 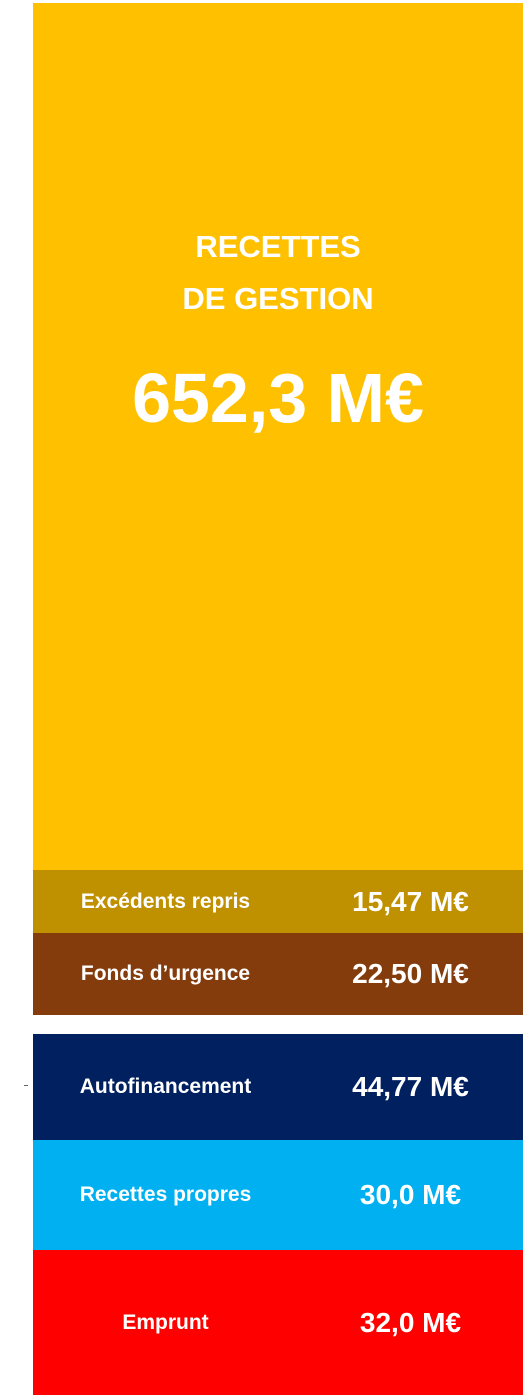 I want to click on block-label: Excédents repris, so click(x=165, y=901).